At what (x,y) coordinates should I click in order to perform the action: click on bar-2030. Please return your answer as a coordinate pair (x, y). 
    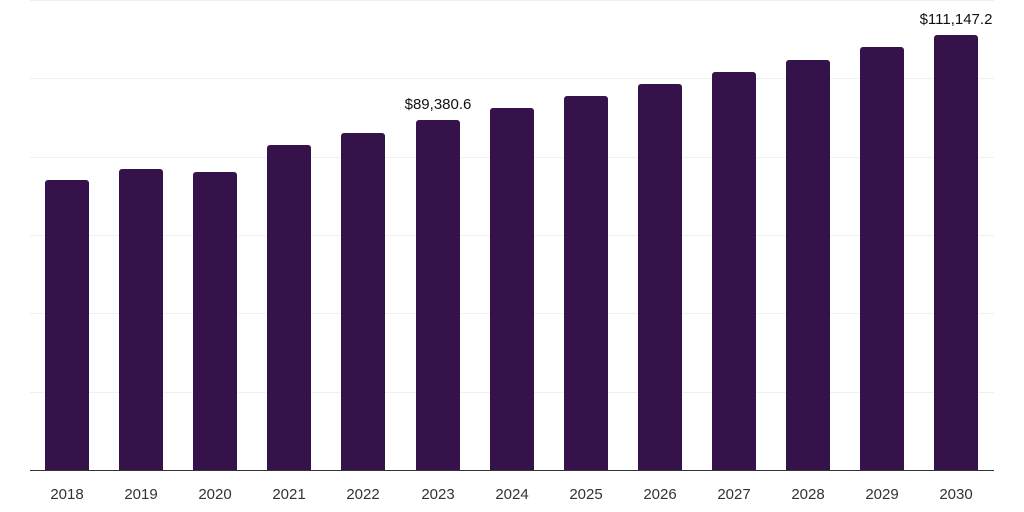
    Looking at the image, I should click on (956, 252).